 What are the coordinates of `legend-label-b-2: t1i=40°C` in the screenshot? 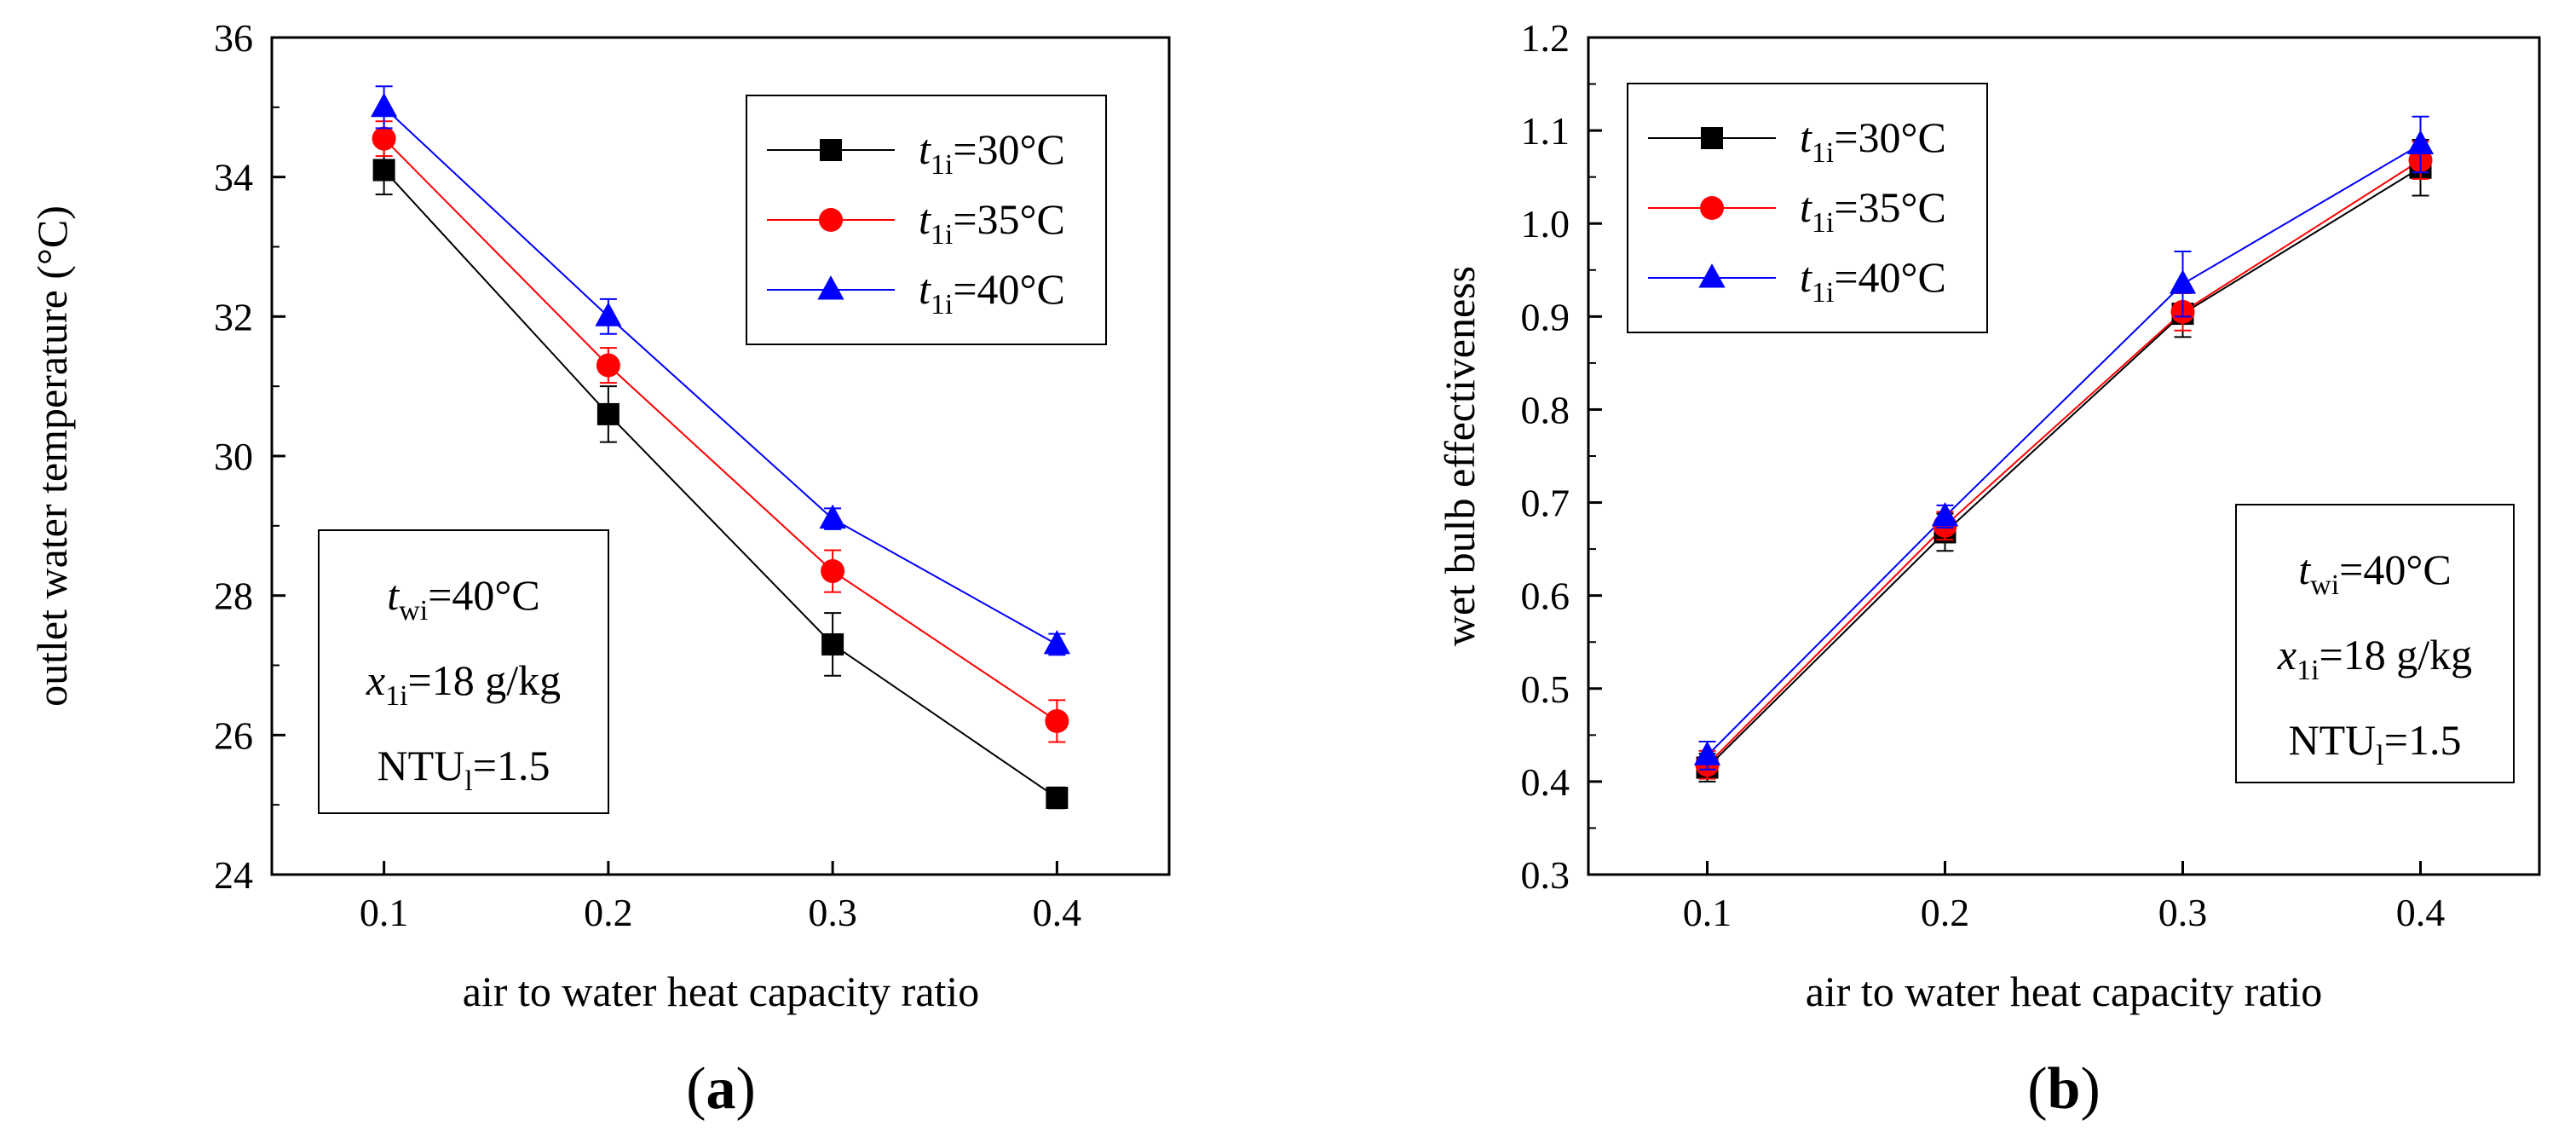 It's located at (1873, 281).